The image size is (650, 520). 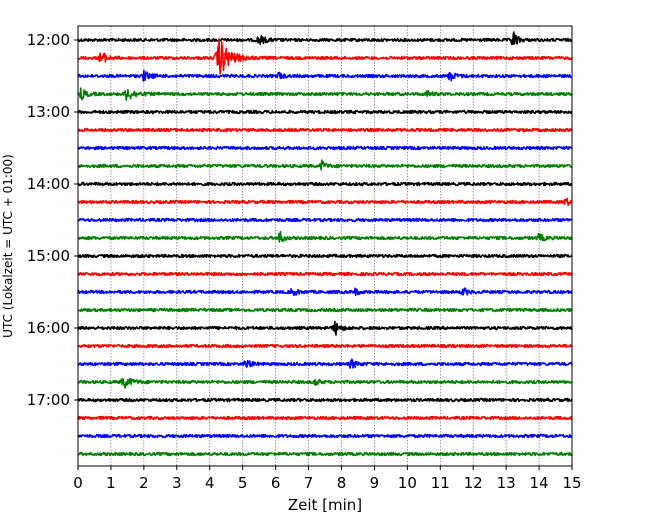 I want to click on y-tick-label: 14:00, so click(x=48, y=184).